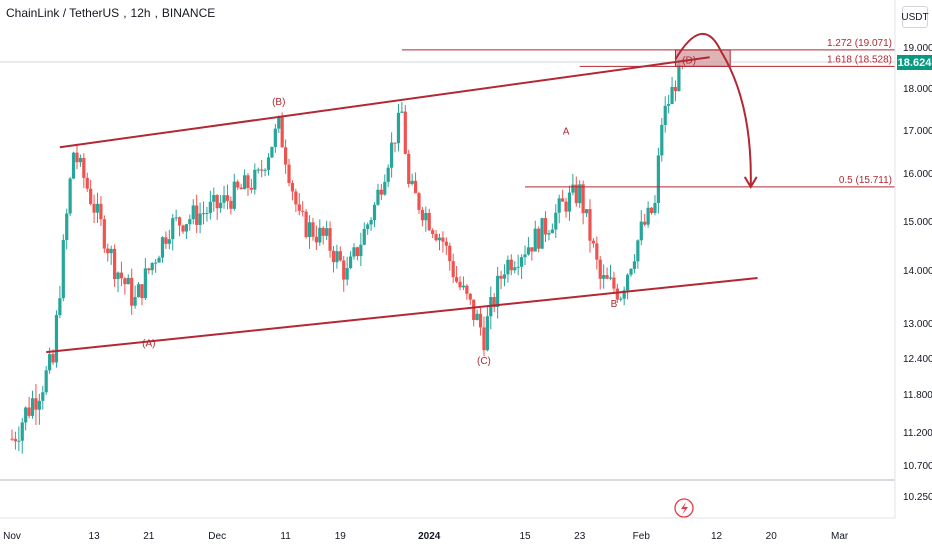  I want to click on fib-level-label: 1.272 (19.071), so click(859, 43).